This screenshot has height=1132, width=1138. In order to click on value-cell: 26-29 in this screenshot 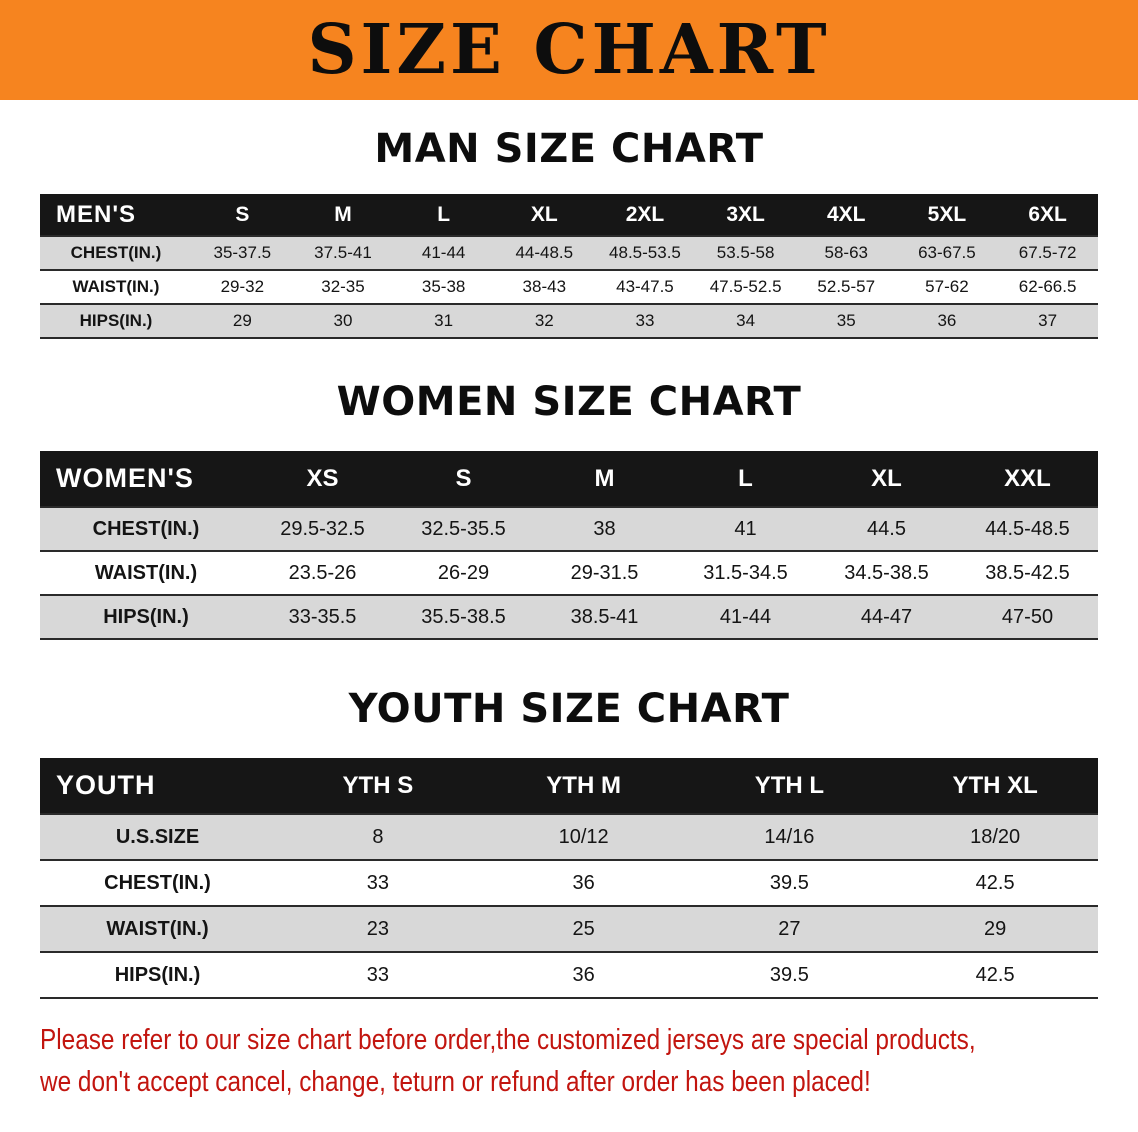, I will do `click(463, 572)`.